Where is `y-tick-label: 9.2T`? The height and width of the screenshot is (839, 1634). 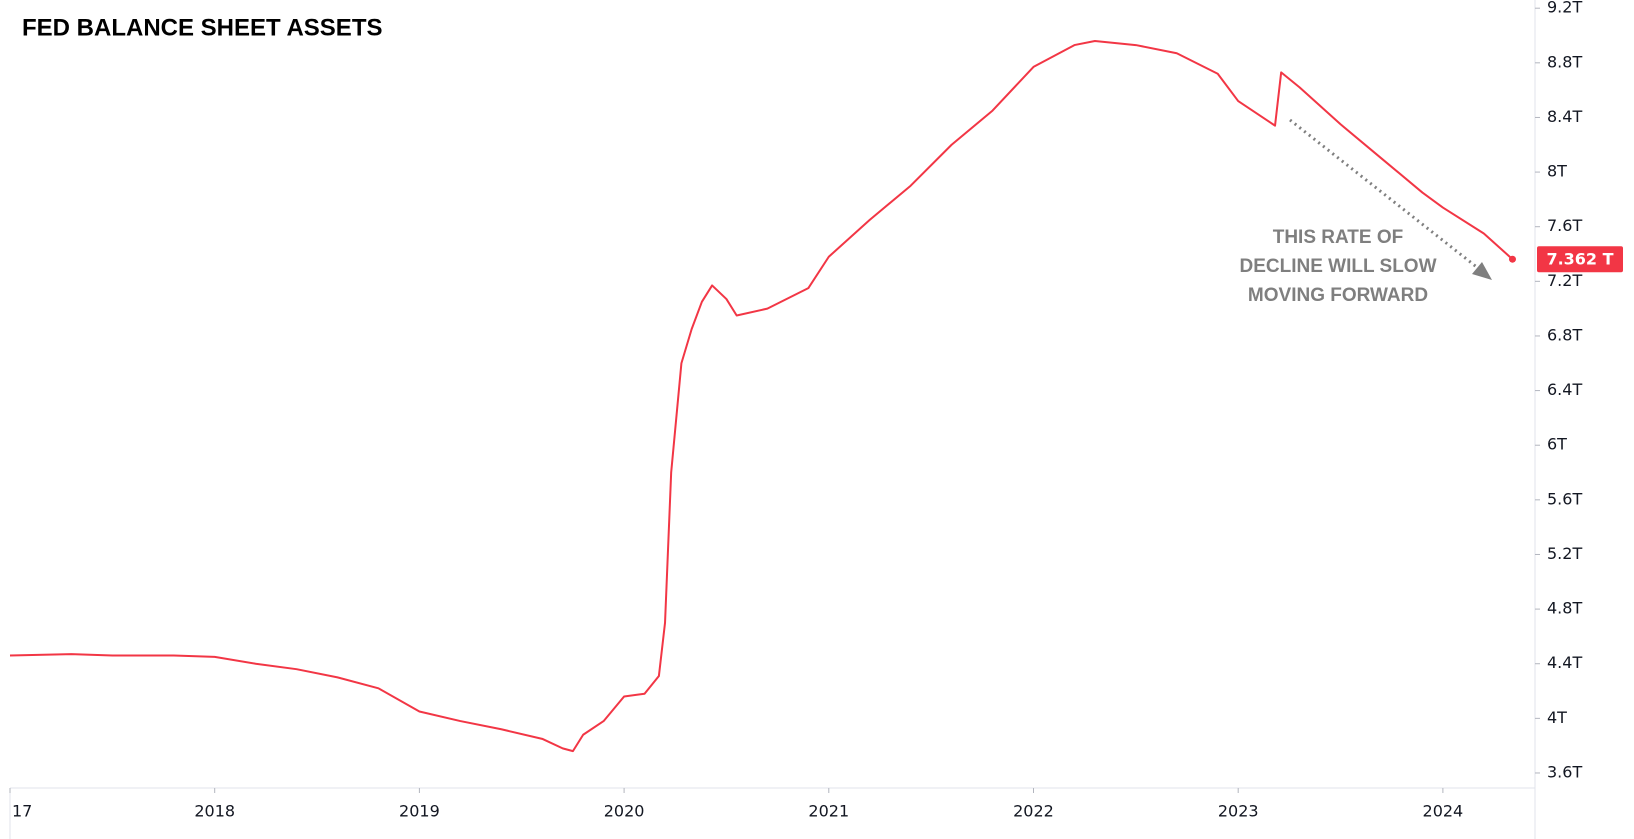 y-tick-label: 9.2T is located at coordinates (1564, 8).